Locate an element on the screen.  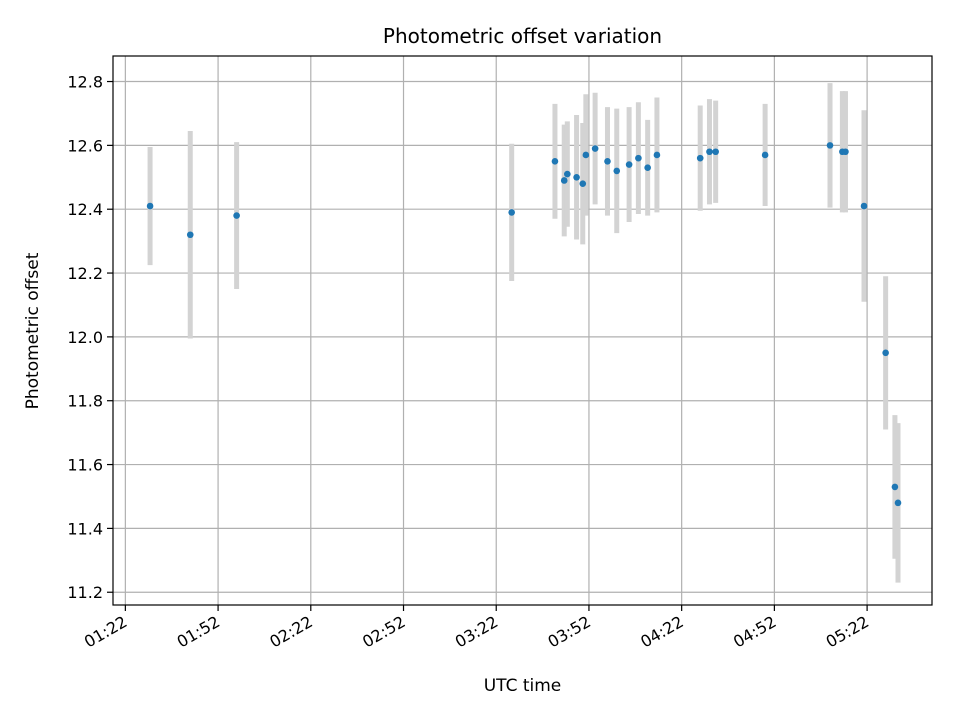
y-axis-ticks: 11.2 11.4 11.6 11.8 12.0 12.2 12.4 12.6 12.8 is located at coordinates (90, 337).